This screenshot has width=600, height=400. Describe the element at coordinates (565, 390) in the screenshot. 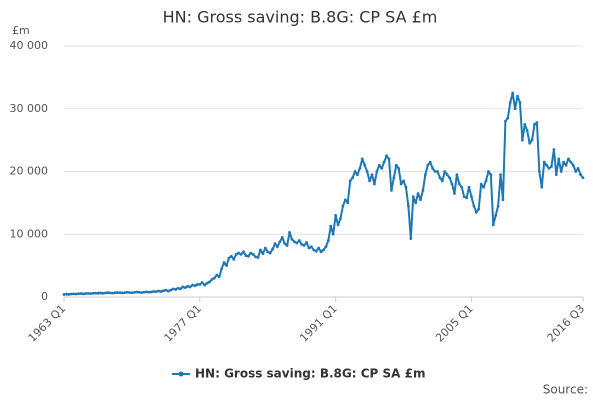

I see `source: Source:` at that location.